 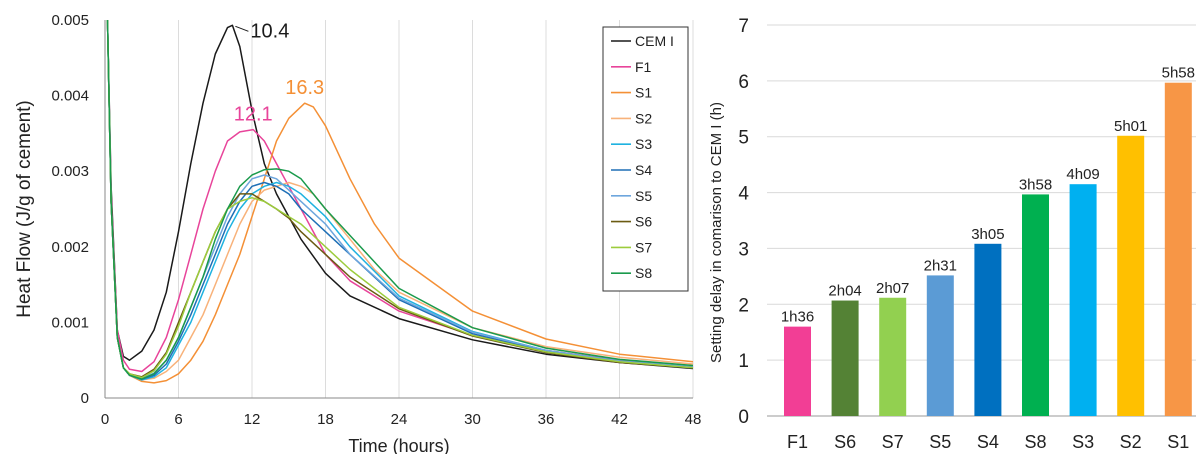 What do you see at coordinates (631, 144) in the screenshot?
I see `legend-item: S3` at bounding box center [631, 144].